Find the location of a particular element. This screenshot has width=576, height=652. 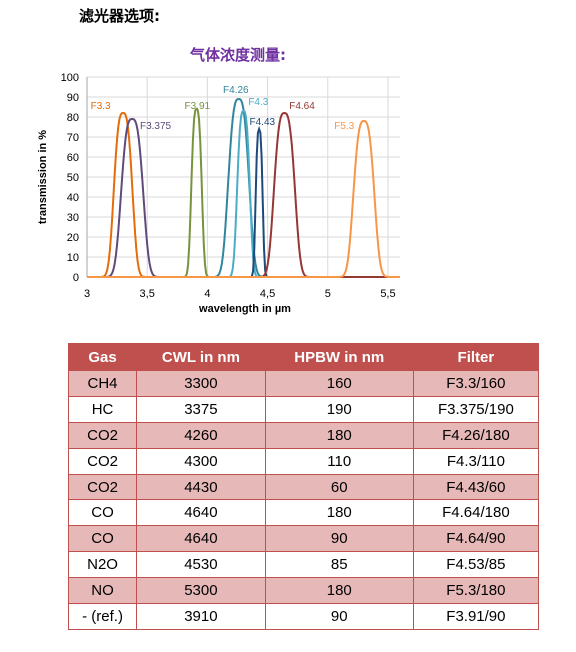

y-tick-label: 40 is located at coordinates (73, 198).